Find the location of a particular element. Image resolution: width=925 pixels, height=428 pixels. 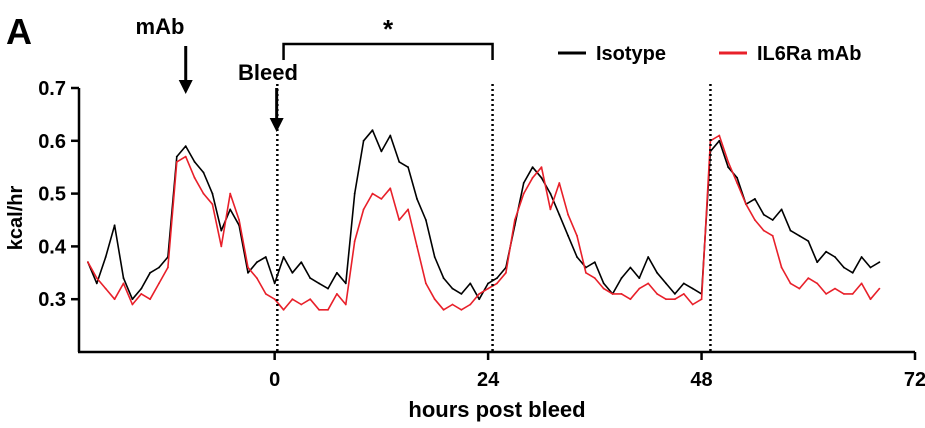

legend-item-isotype: Isotype is located at coordinates (612, 54).